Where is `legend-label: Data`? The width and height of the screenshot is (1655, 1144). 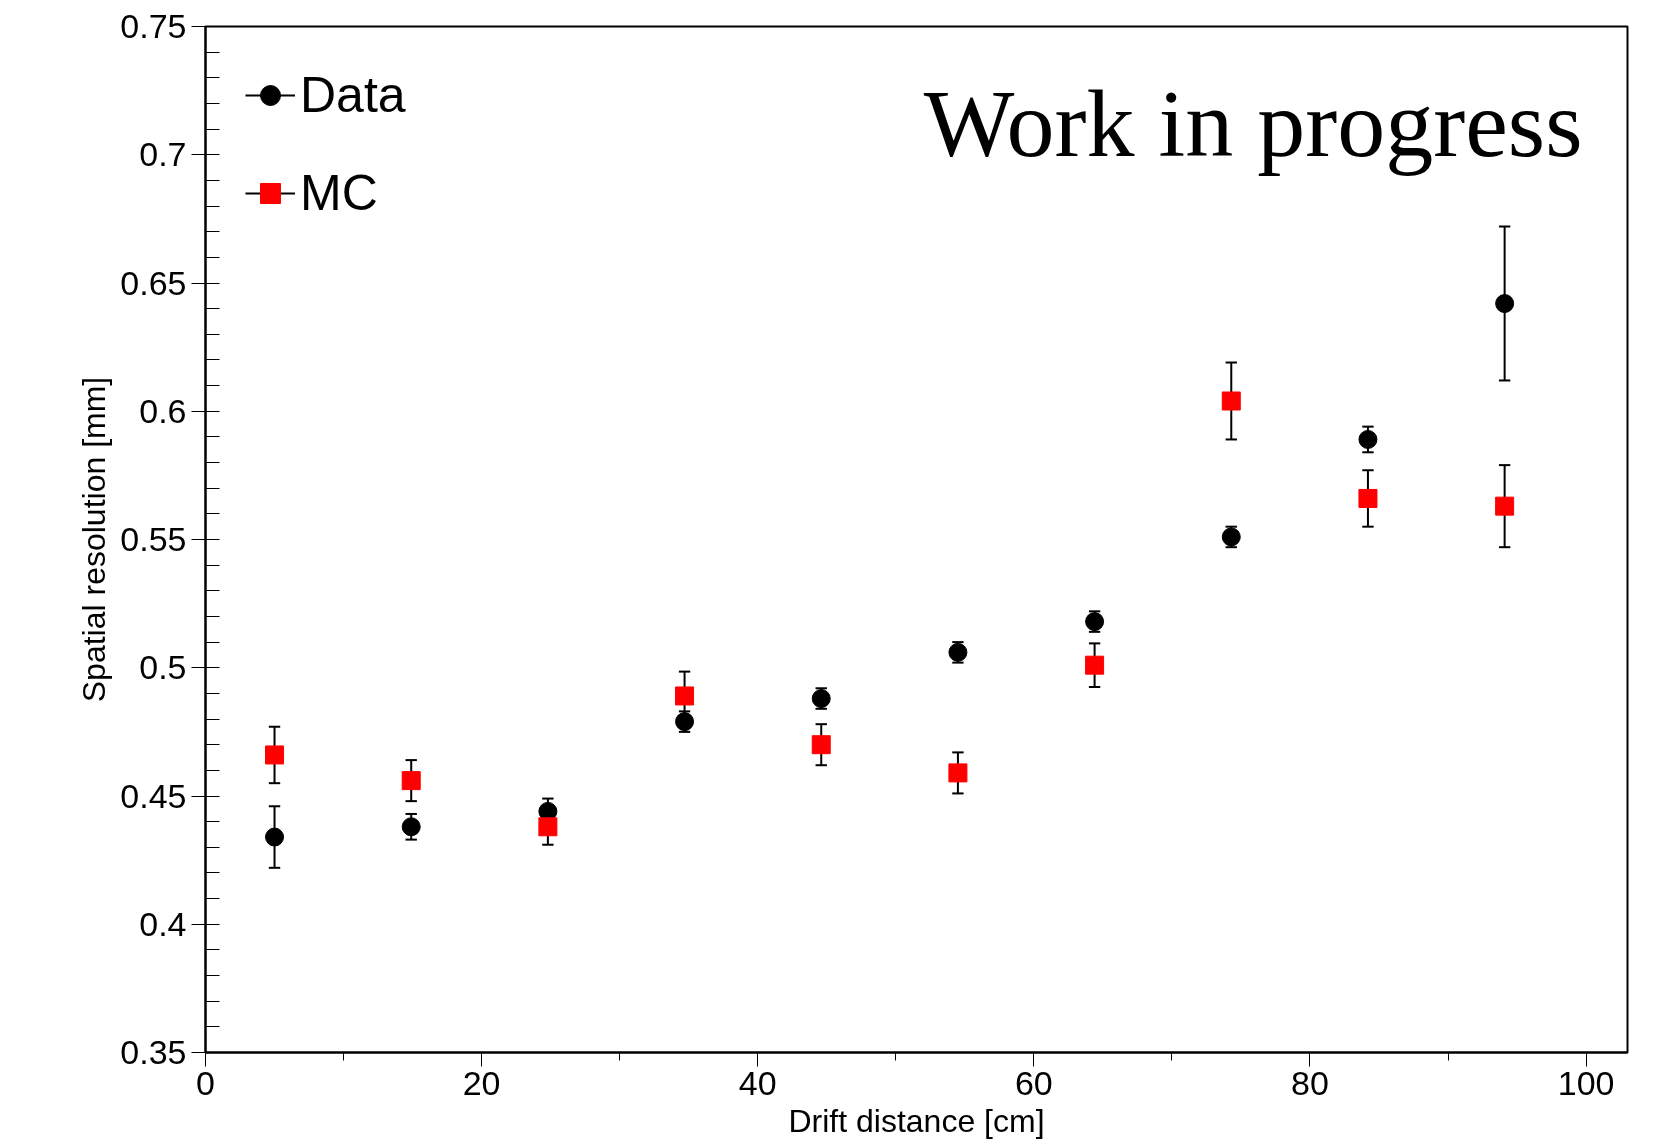 legend-label: Data is located at coordinates (353, 95).